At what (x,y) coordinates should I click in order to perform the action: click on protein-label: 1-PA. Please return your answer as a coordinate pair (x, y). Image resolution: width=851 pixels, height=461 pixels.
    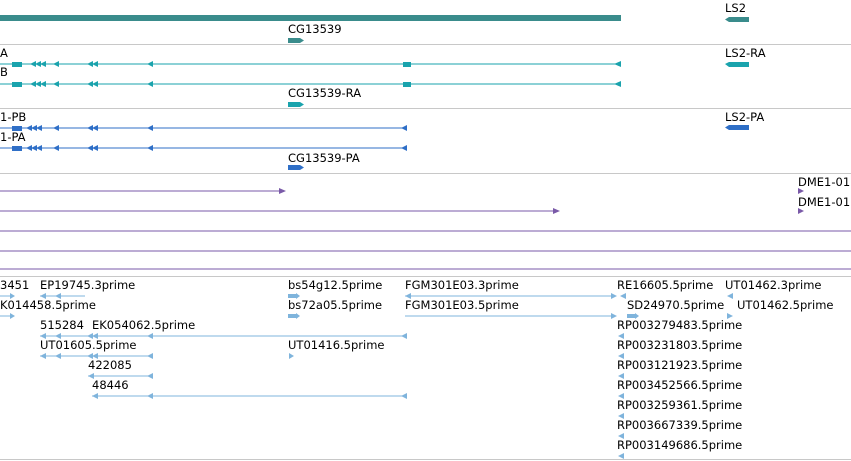
    Looking at the image, I should click on (13, 137).